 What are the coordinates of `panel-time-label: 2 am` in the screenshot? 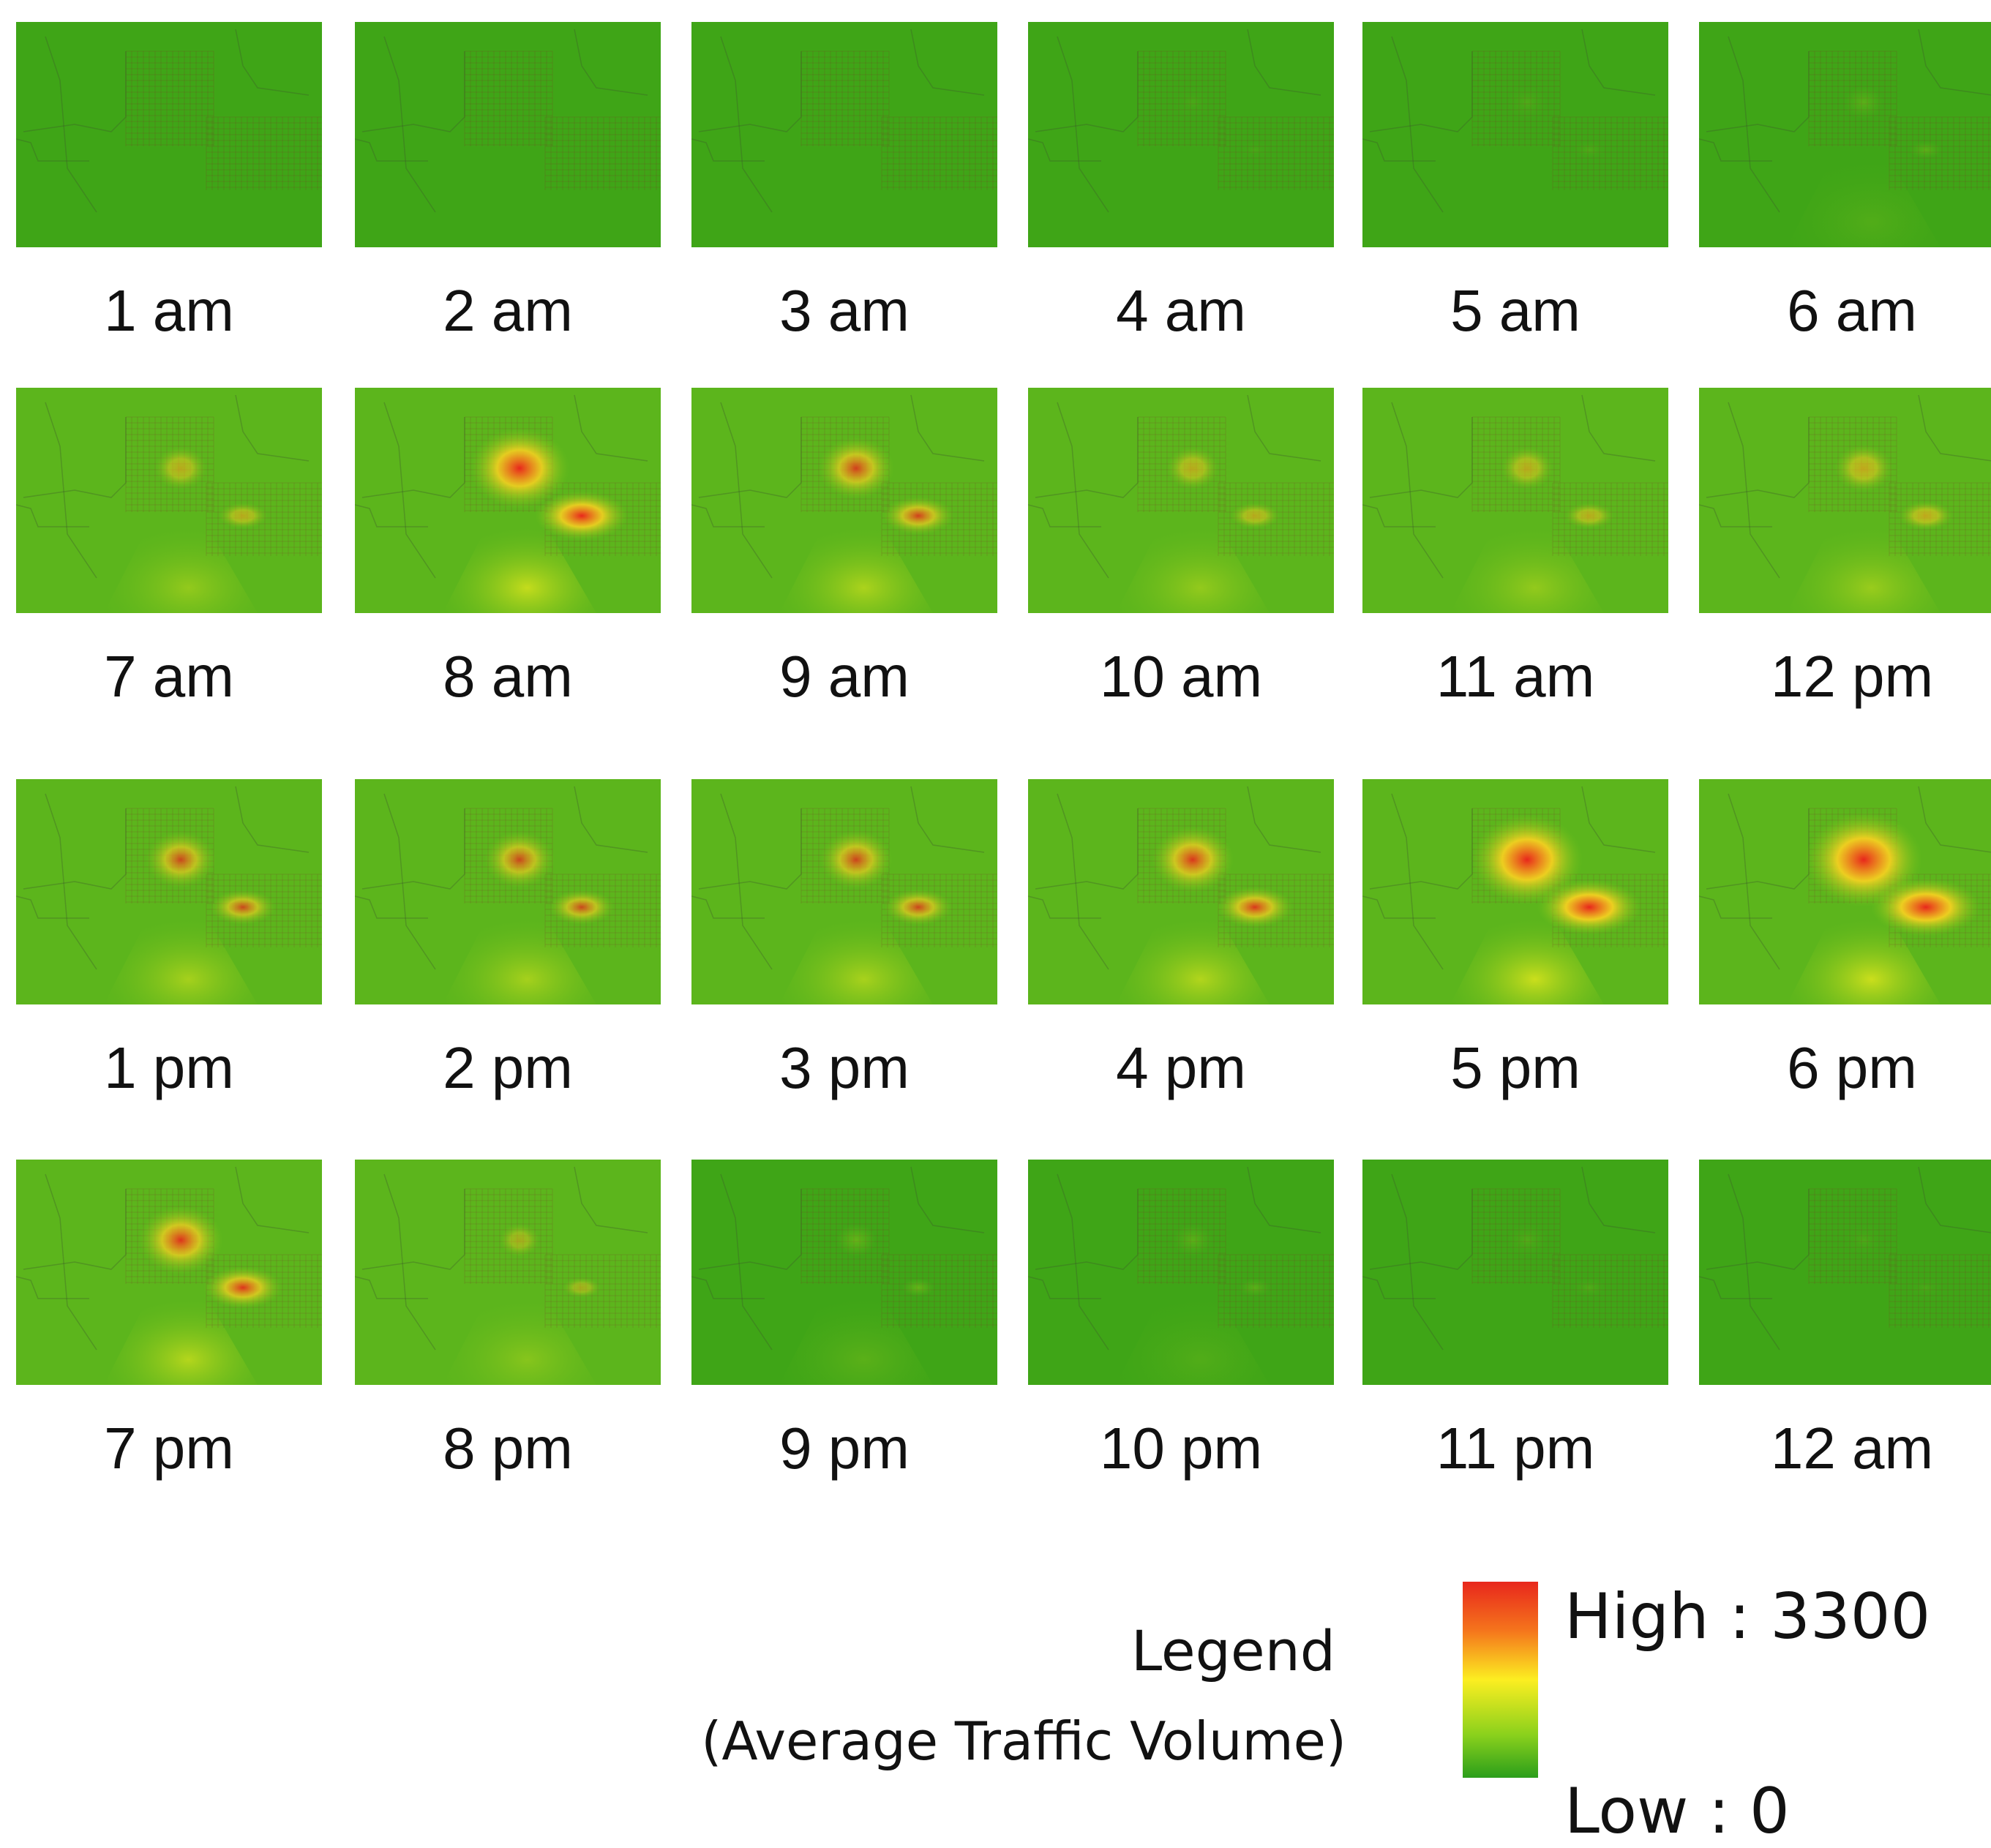 It's located at (508, 310).